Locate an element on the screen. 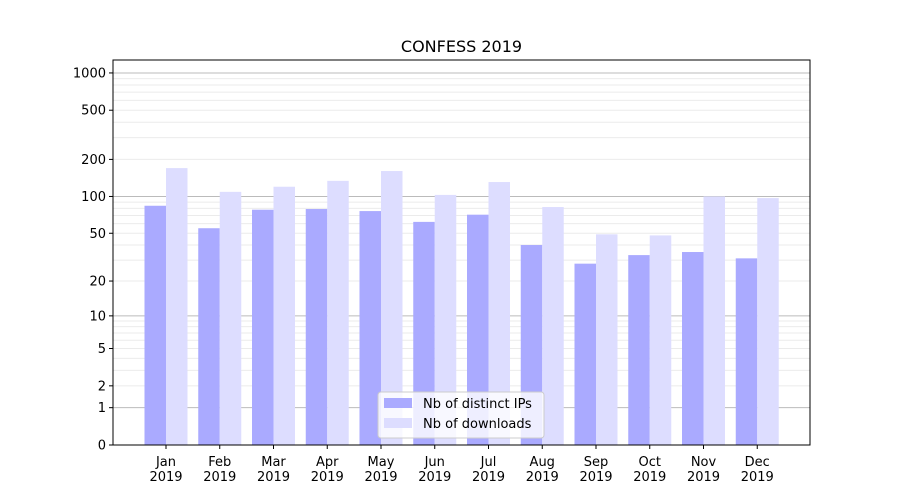 The width and height of the screenshot is (900, 500). x-tick-label: Jul is located at coordinates (488, 462).